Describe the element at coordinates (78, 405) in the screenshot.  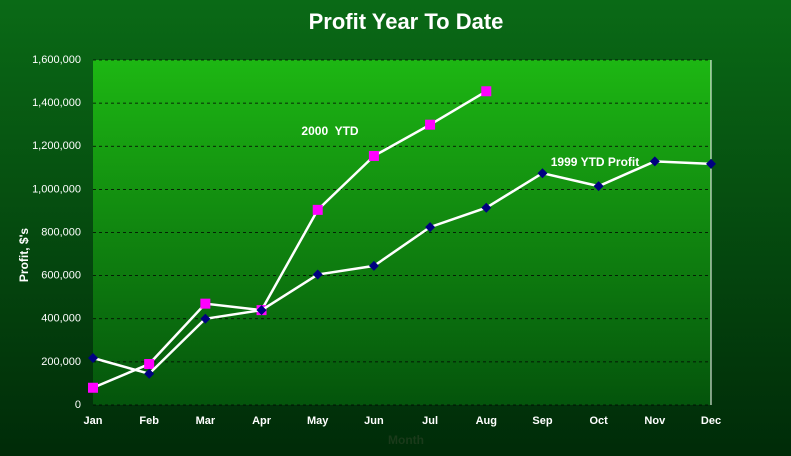
I see `y-tick-label: 0` at that location.